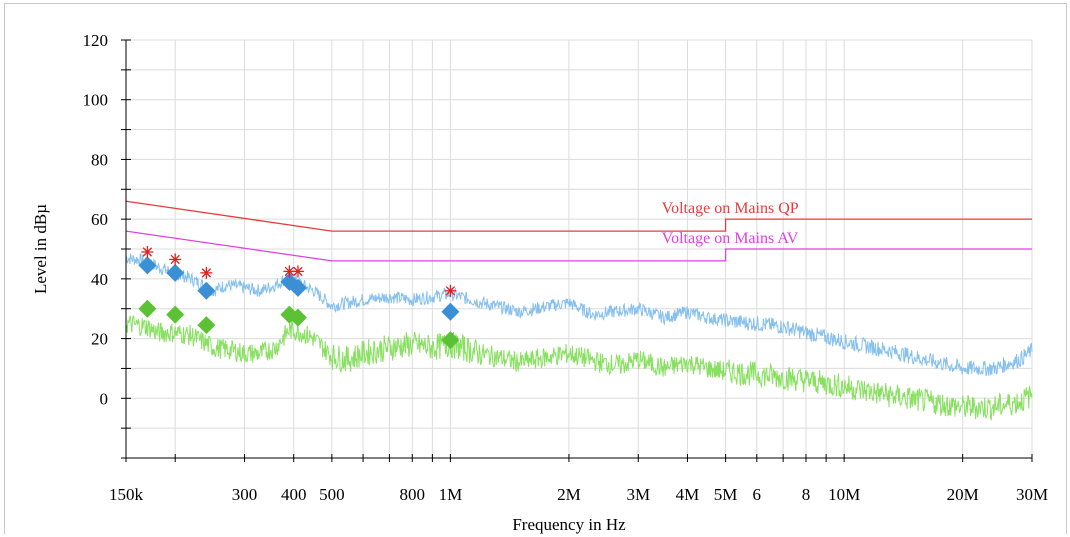  What do you see at coordinates (299, 297) in the screenshot?
I see `measurement-markers` at bounding box center [299, 297].